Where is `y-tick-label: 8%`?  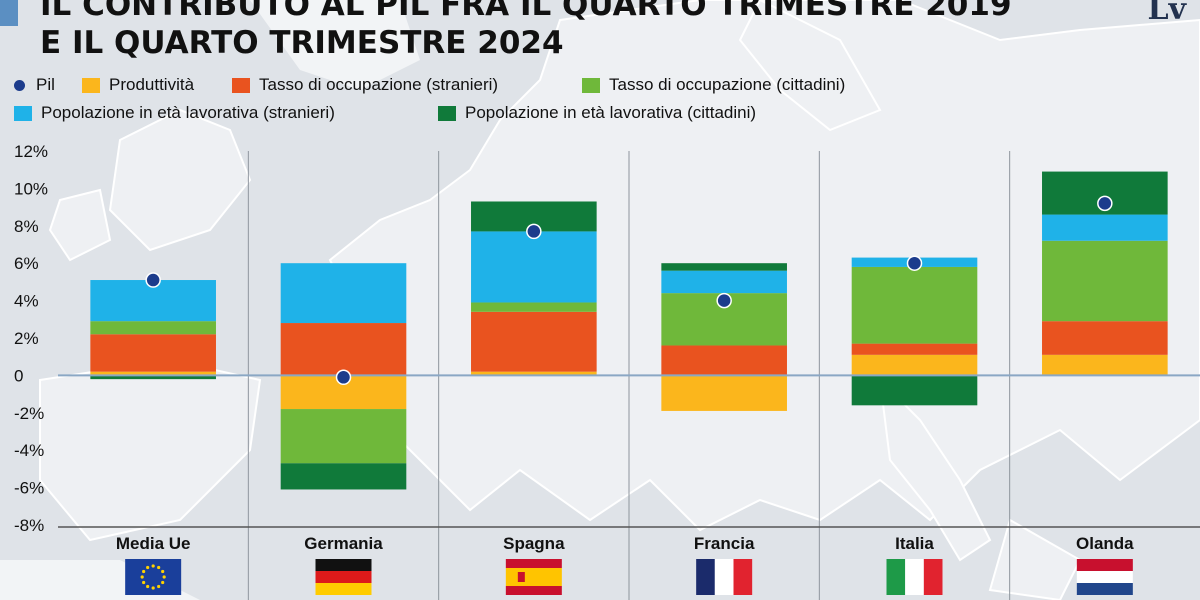
y-tick-label: 8% is located at coordinates (26, 226).